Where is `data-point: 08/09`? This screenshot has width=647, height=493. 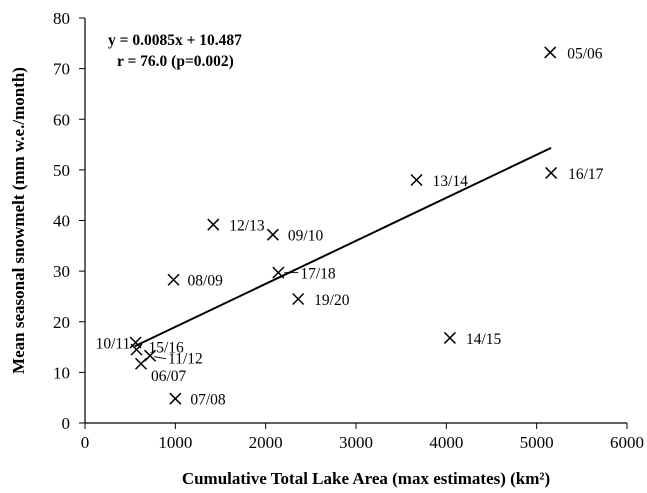 data-point: 08/09 is located at coordinates (195, 281).